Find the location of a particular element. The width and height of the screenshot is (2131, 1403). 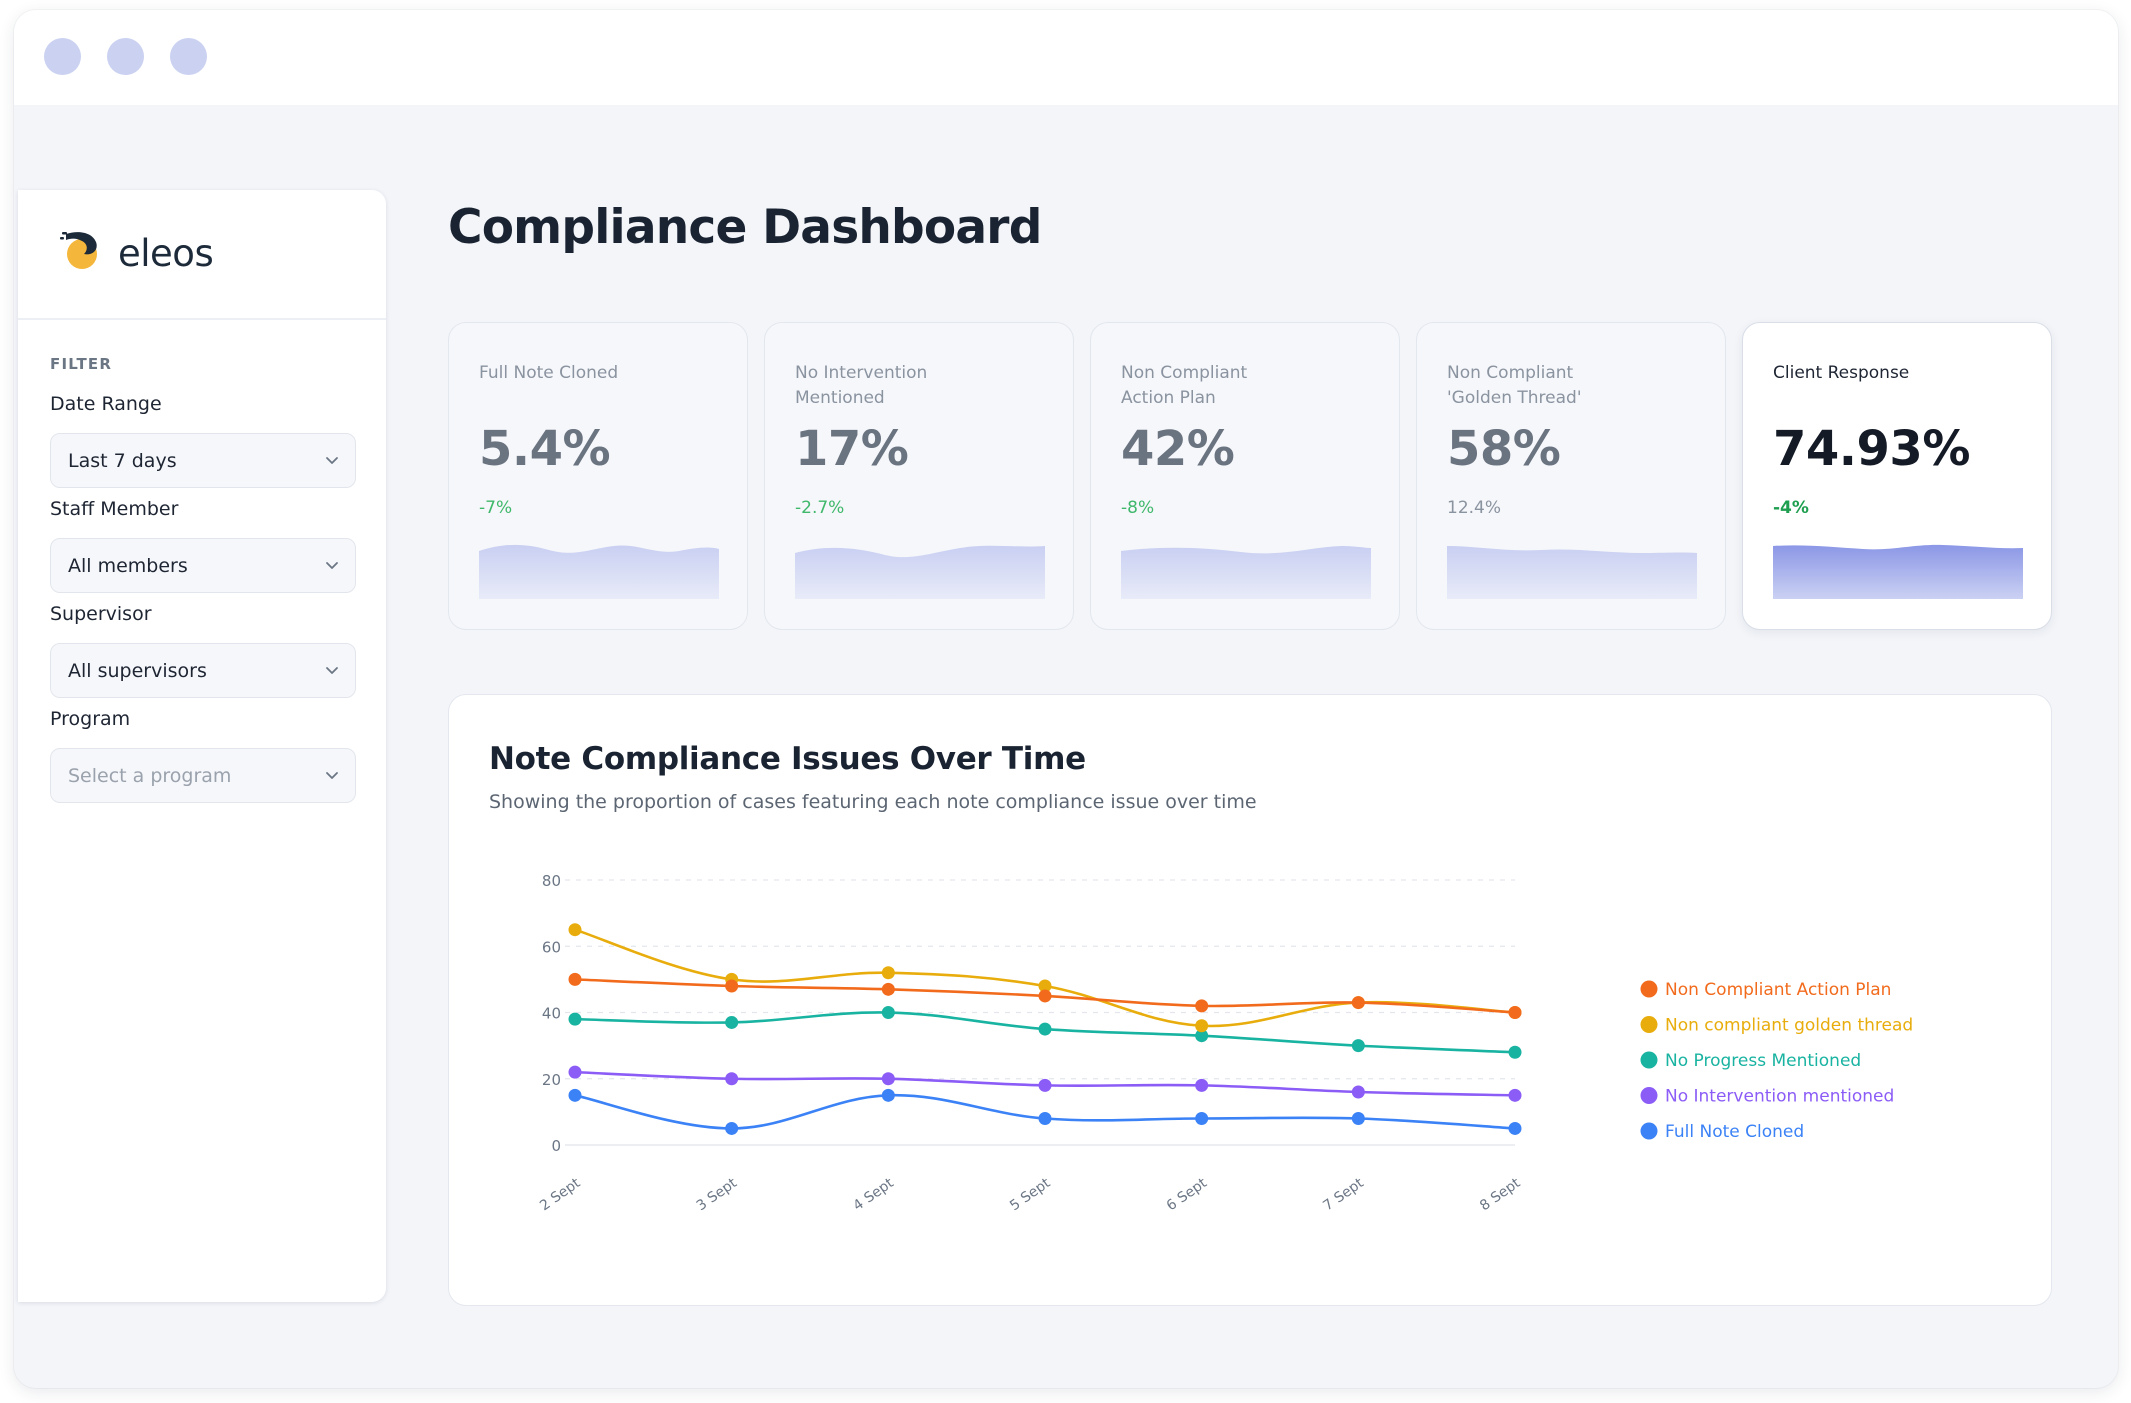

metric-card-full-note-cloned: Full Note Cloned 5.4% -7% is located at coordinates (598, 476).